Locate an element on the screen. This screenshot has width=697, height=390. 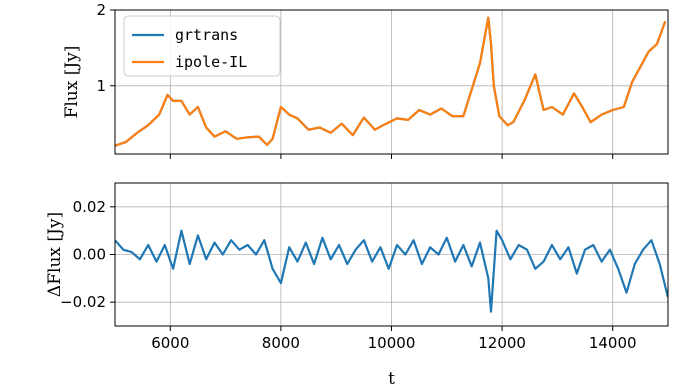
x-axis-label: t is located at coordinates (391, 379).